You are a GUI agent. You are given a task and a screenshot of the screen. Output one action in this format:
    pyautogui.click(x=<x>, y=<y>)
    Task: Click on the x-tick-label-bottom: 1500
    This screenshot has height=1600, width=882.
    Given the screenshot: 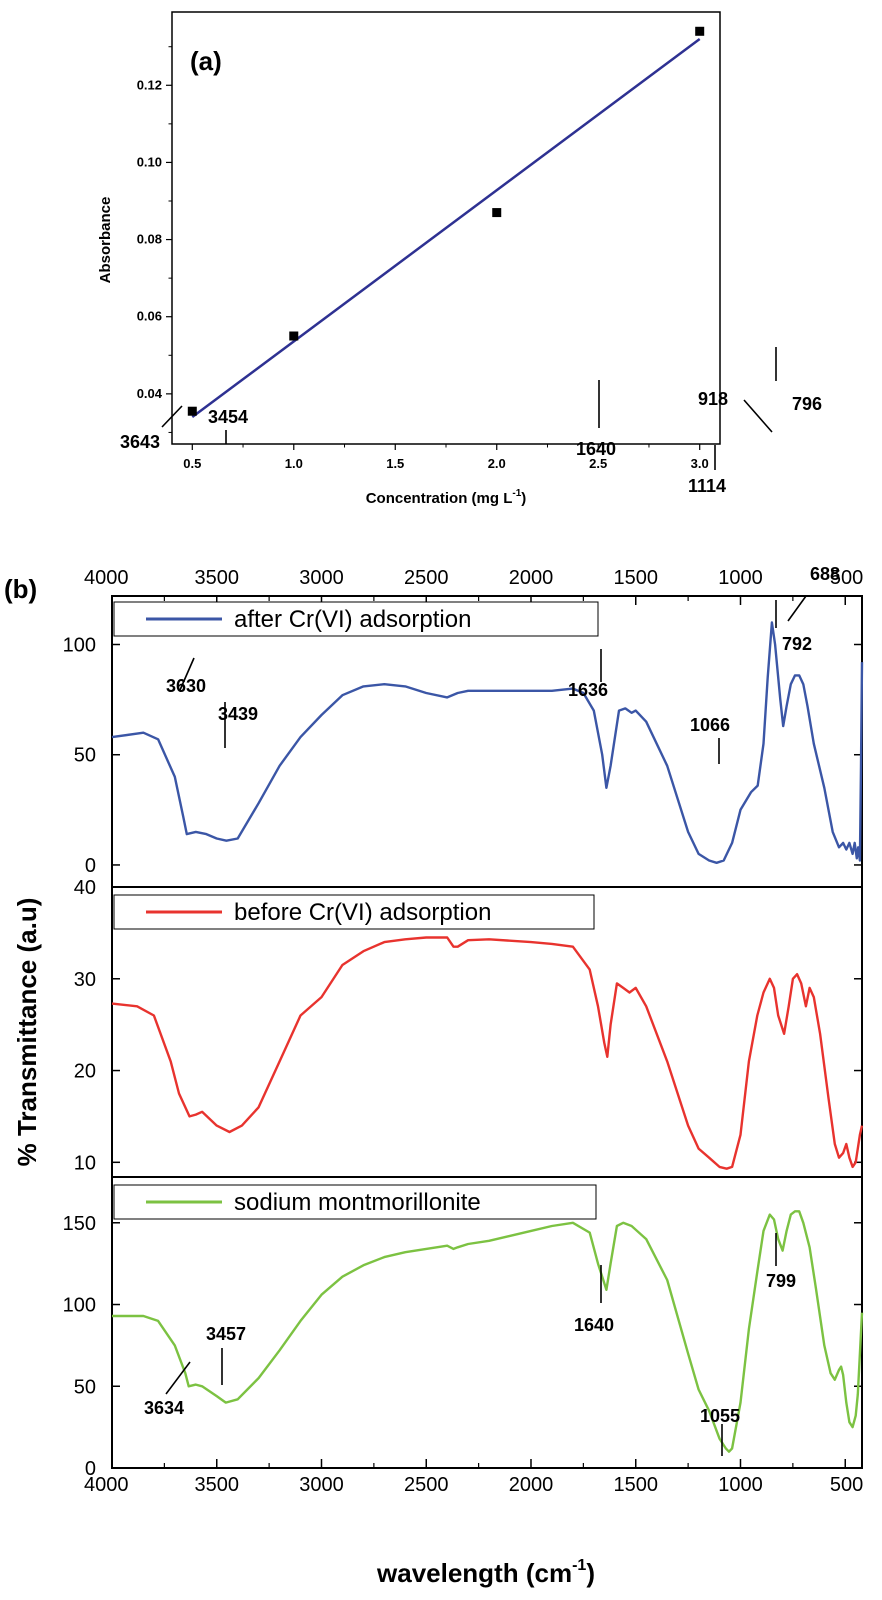 What is the action you would take?
    pyautogui.click(x=635, y=1485)
    